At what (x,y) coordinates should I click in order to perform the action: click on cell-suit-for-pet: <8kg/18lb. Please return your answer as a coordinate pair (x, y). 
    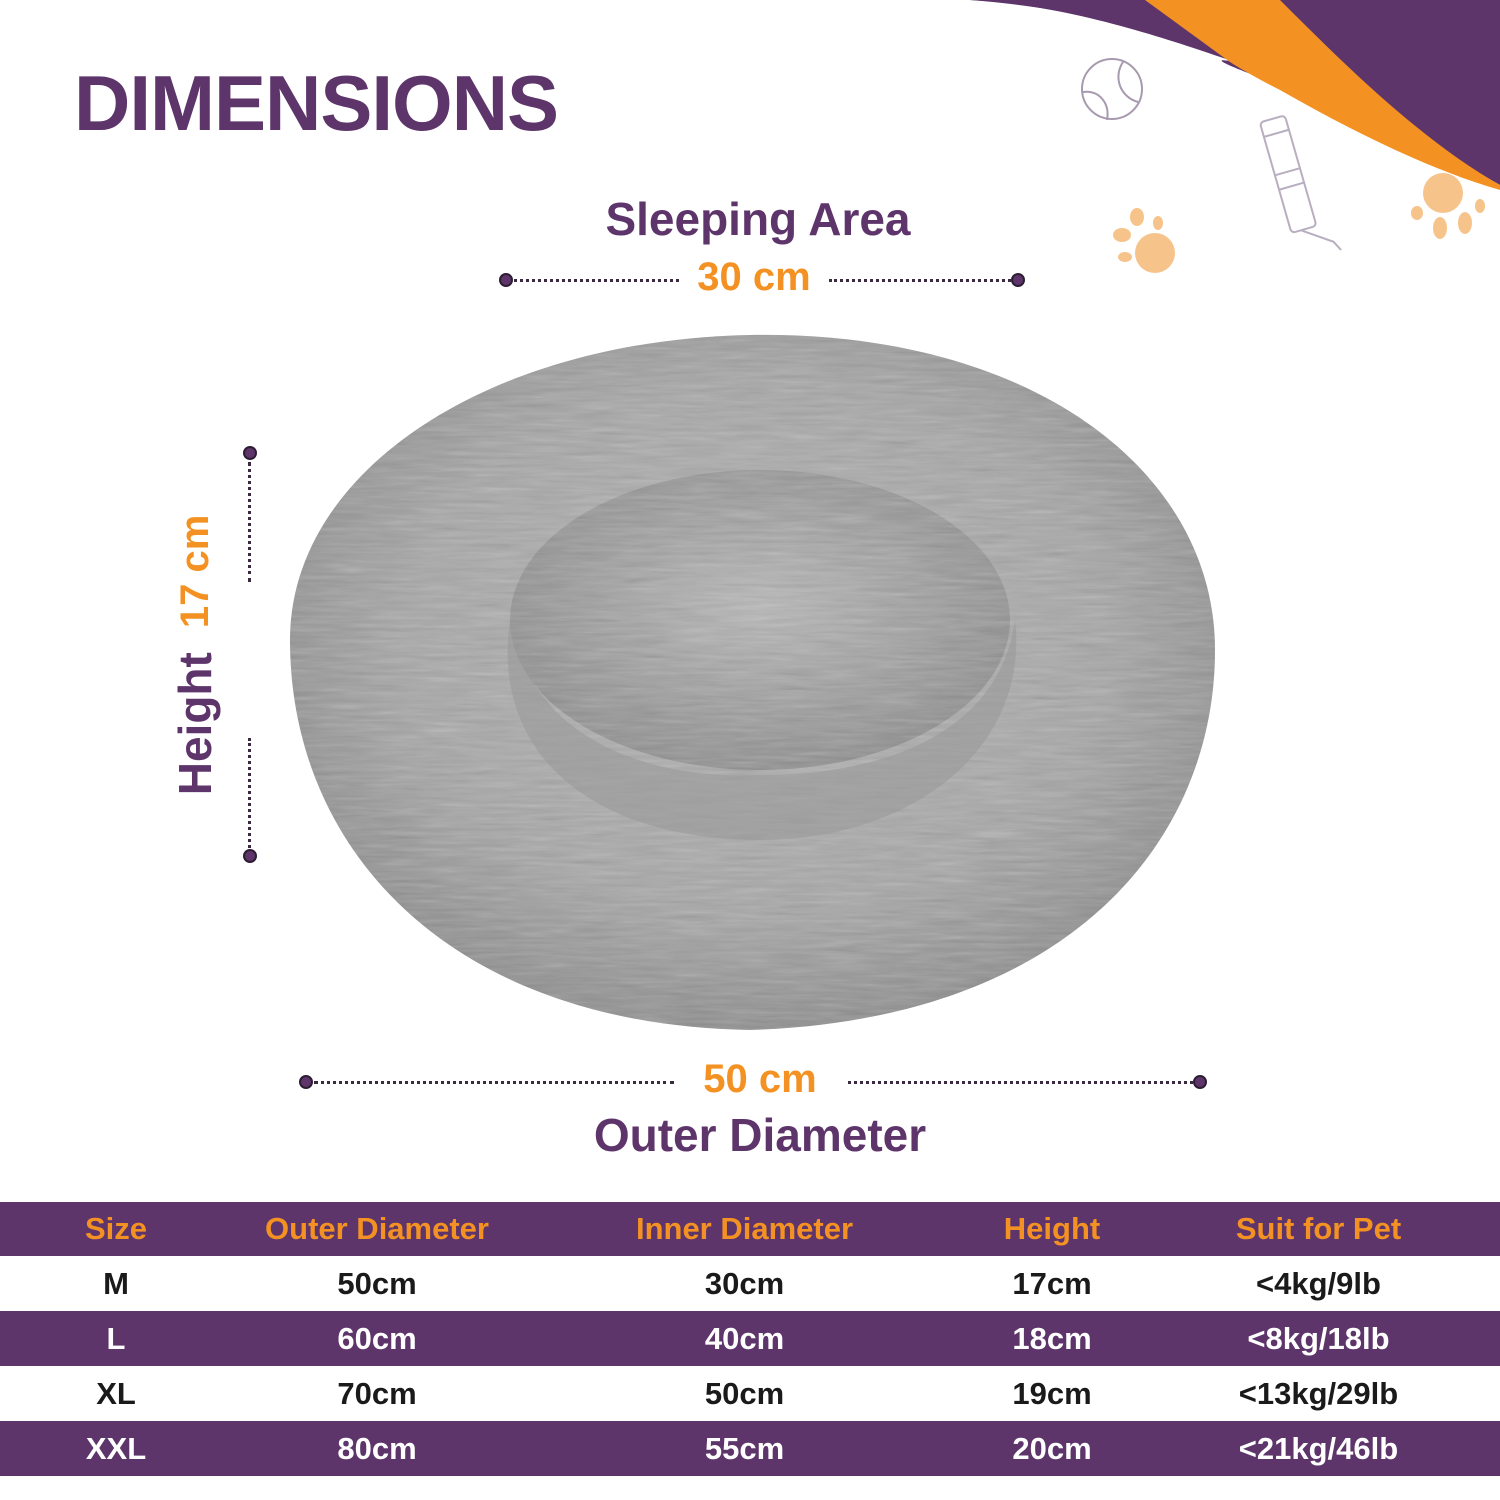
    Looking at the image, I should click on (1318, 1338).